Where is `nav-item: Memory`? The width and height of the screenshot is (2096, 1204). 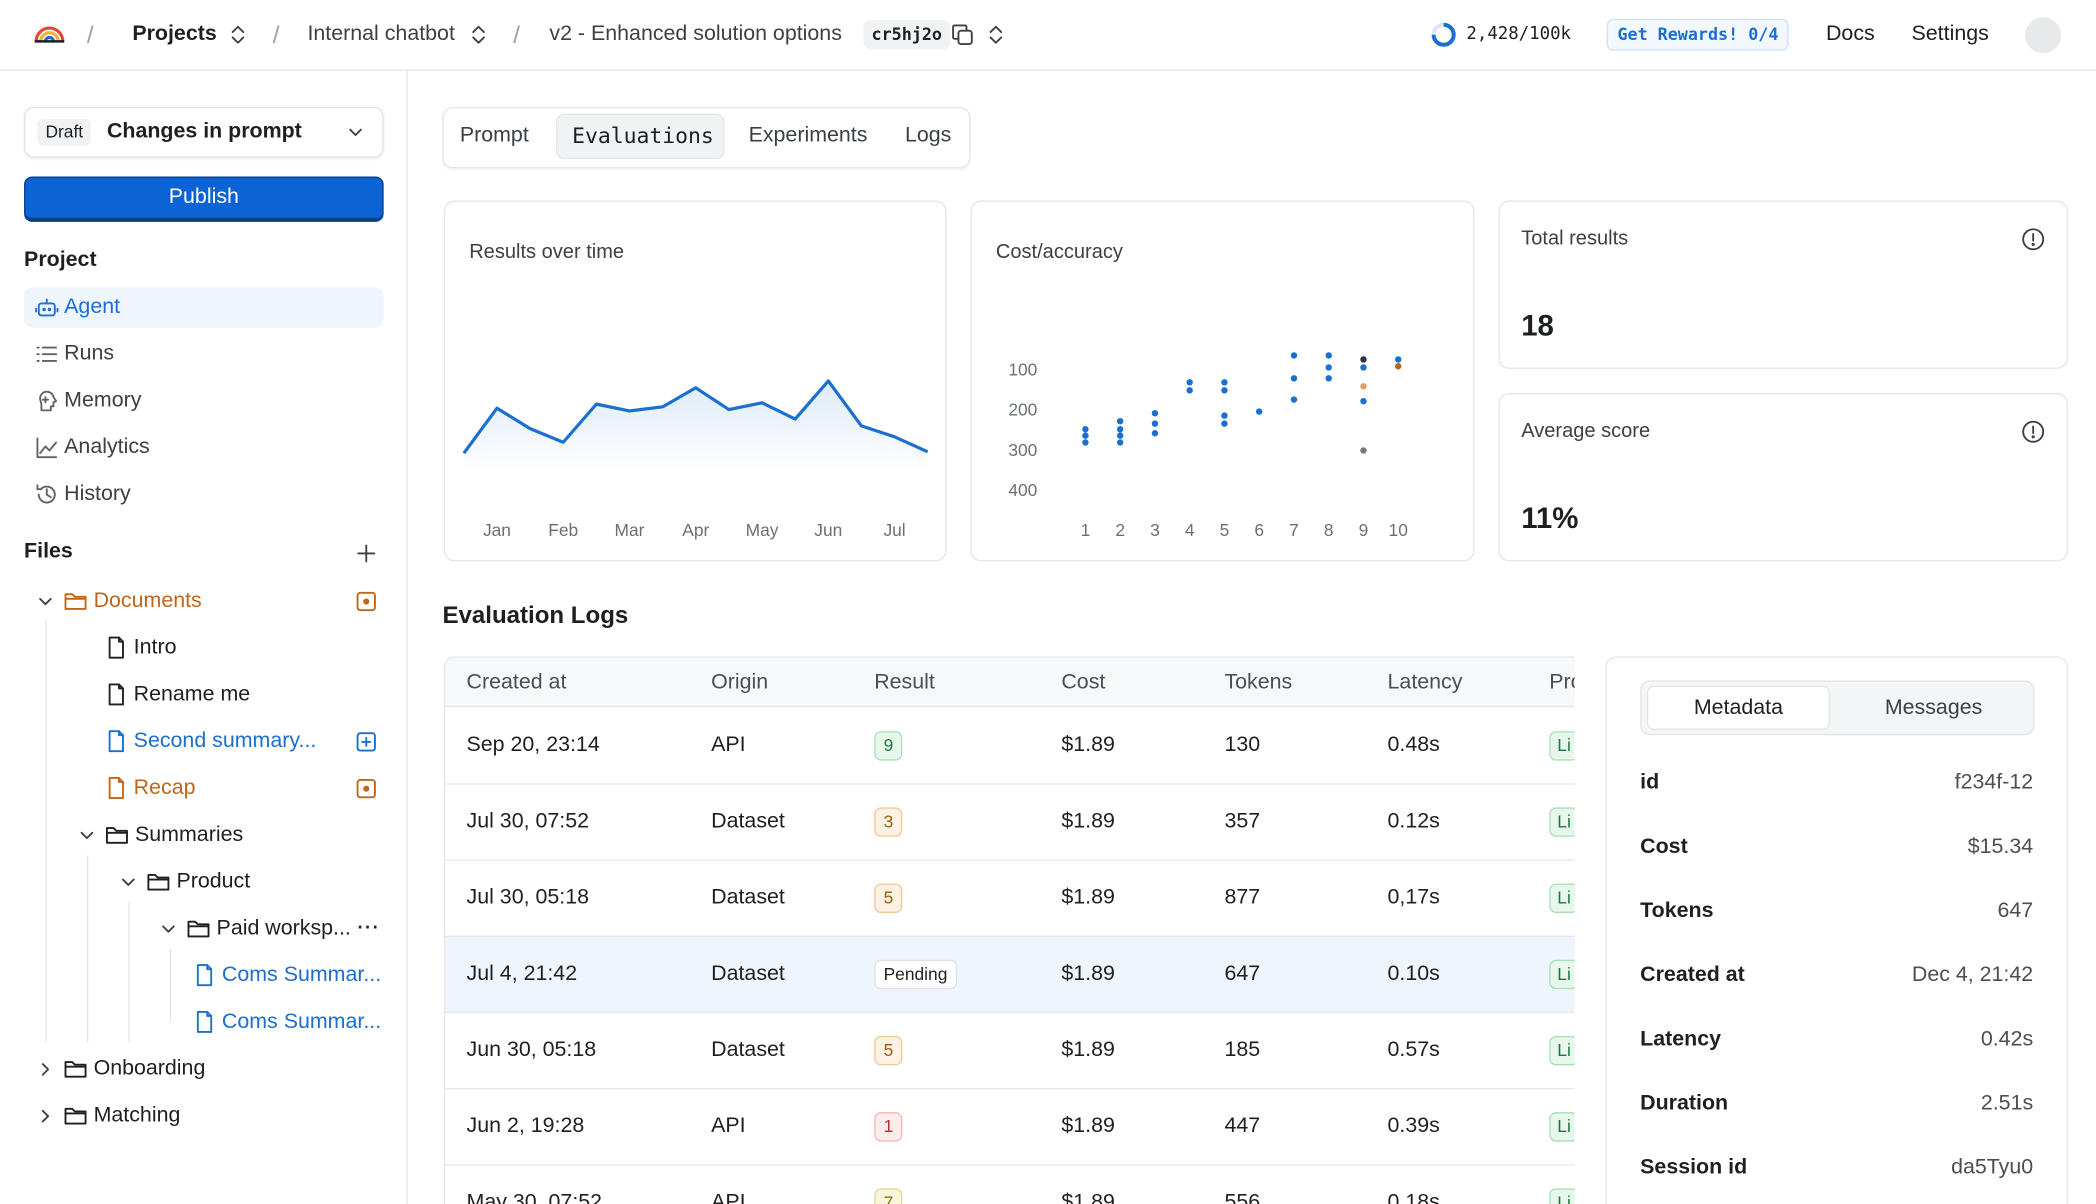 nav-item: Memory is located at coordinates (103, 400).